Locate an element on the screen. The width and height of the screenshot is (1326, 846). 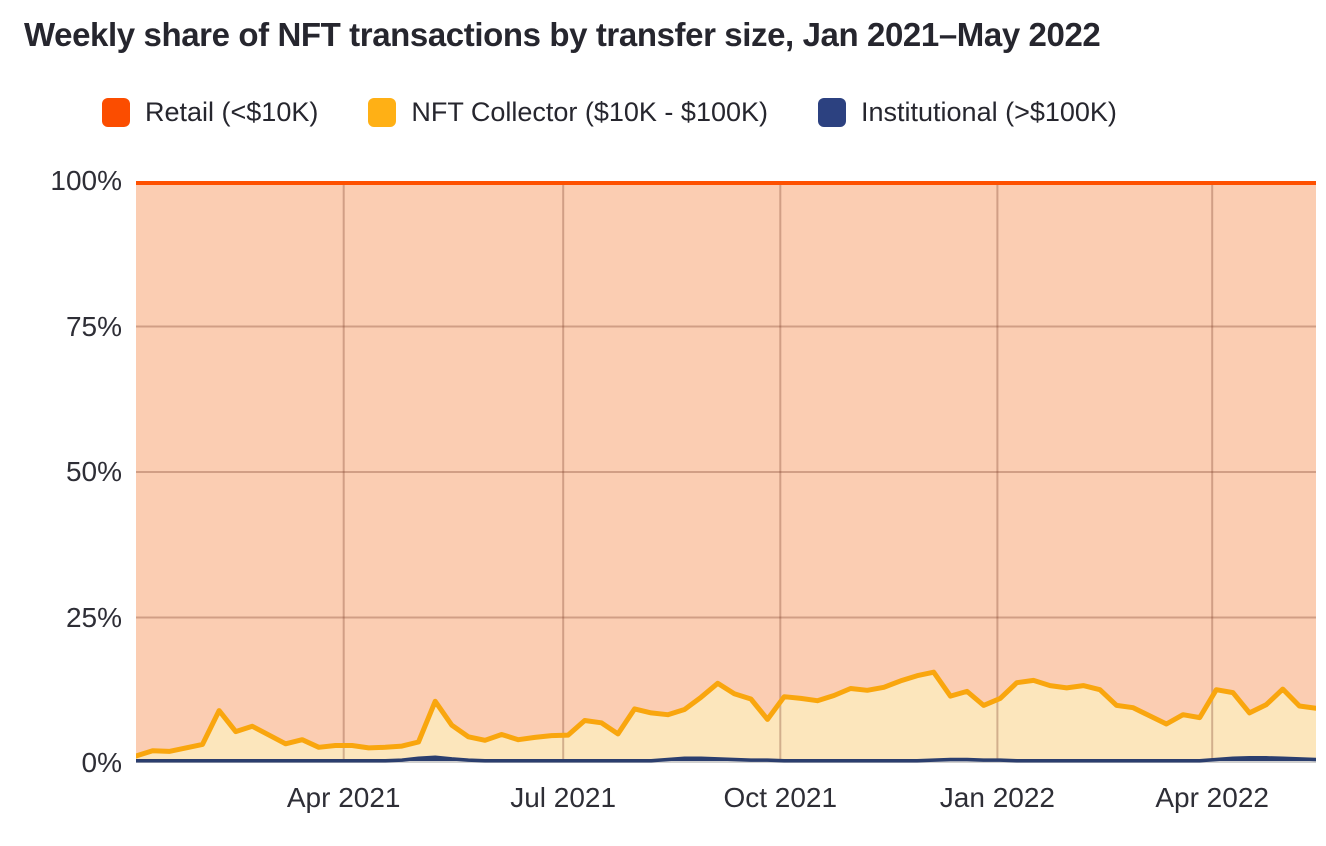
y-axis-tick-25: 25% is located at coordinates (93, 617).